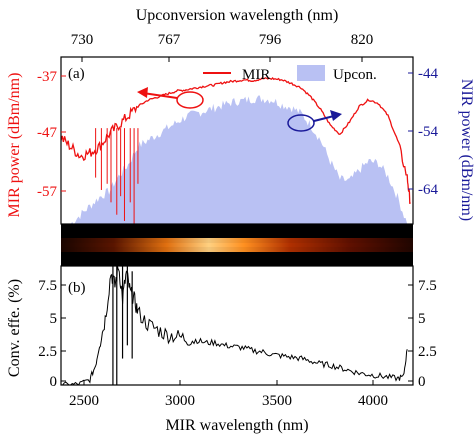  I want to click on left-tick-label: -37, so click(47, 77).